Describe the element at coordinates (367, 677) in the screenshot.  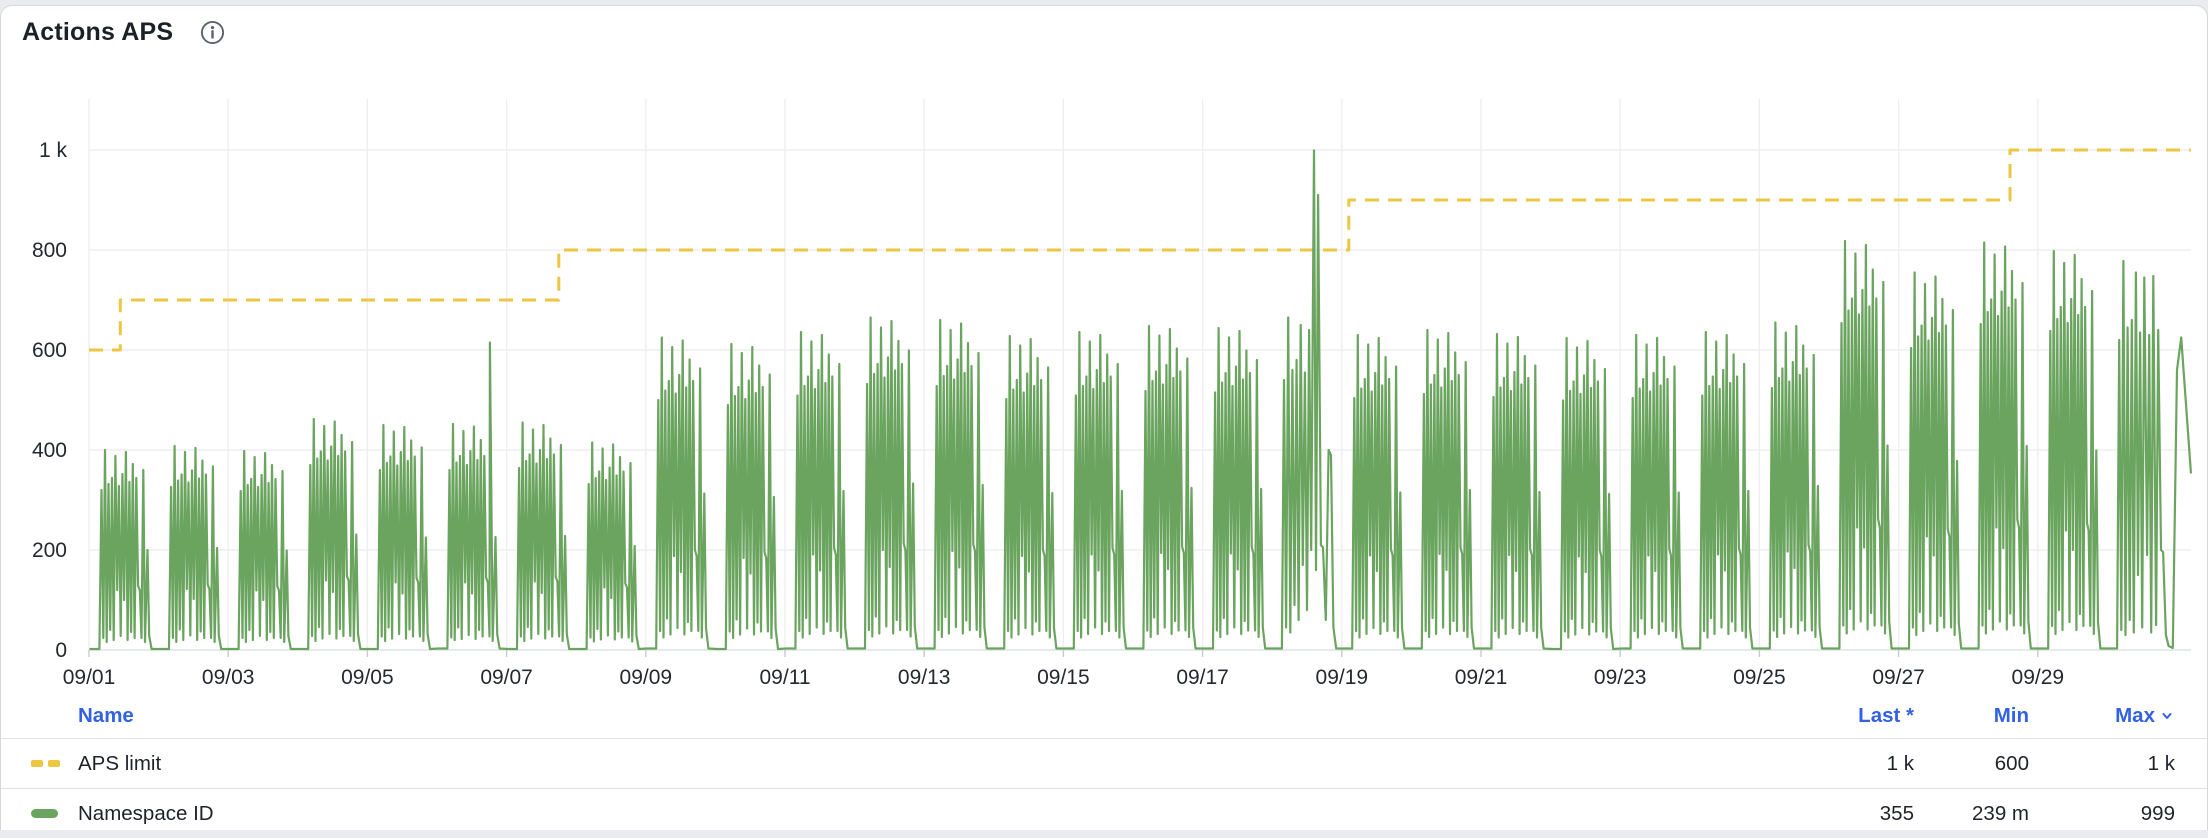
I see `x-axis-label: 09/05` at that location.